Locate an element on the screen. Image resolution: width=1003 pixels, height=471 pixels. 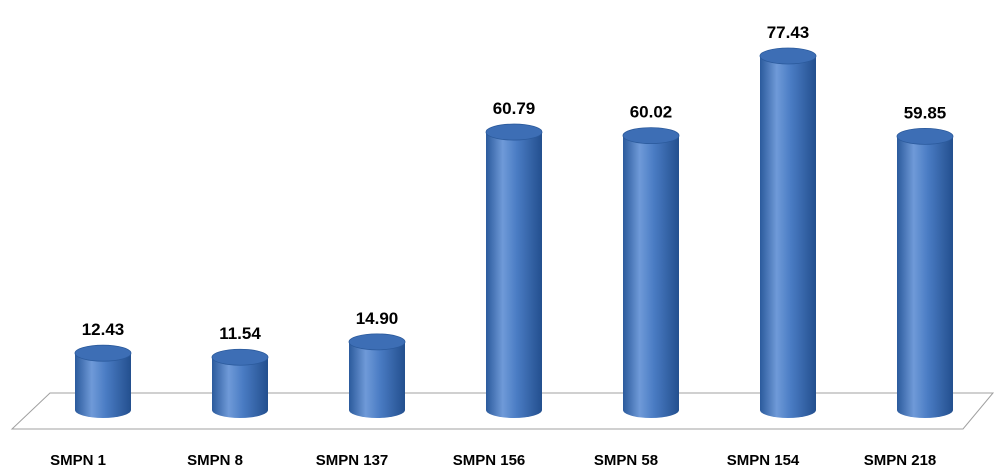
value-label: 11.54 is located at coordinates (240, 333).